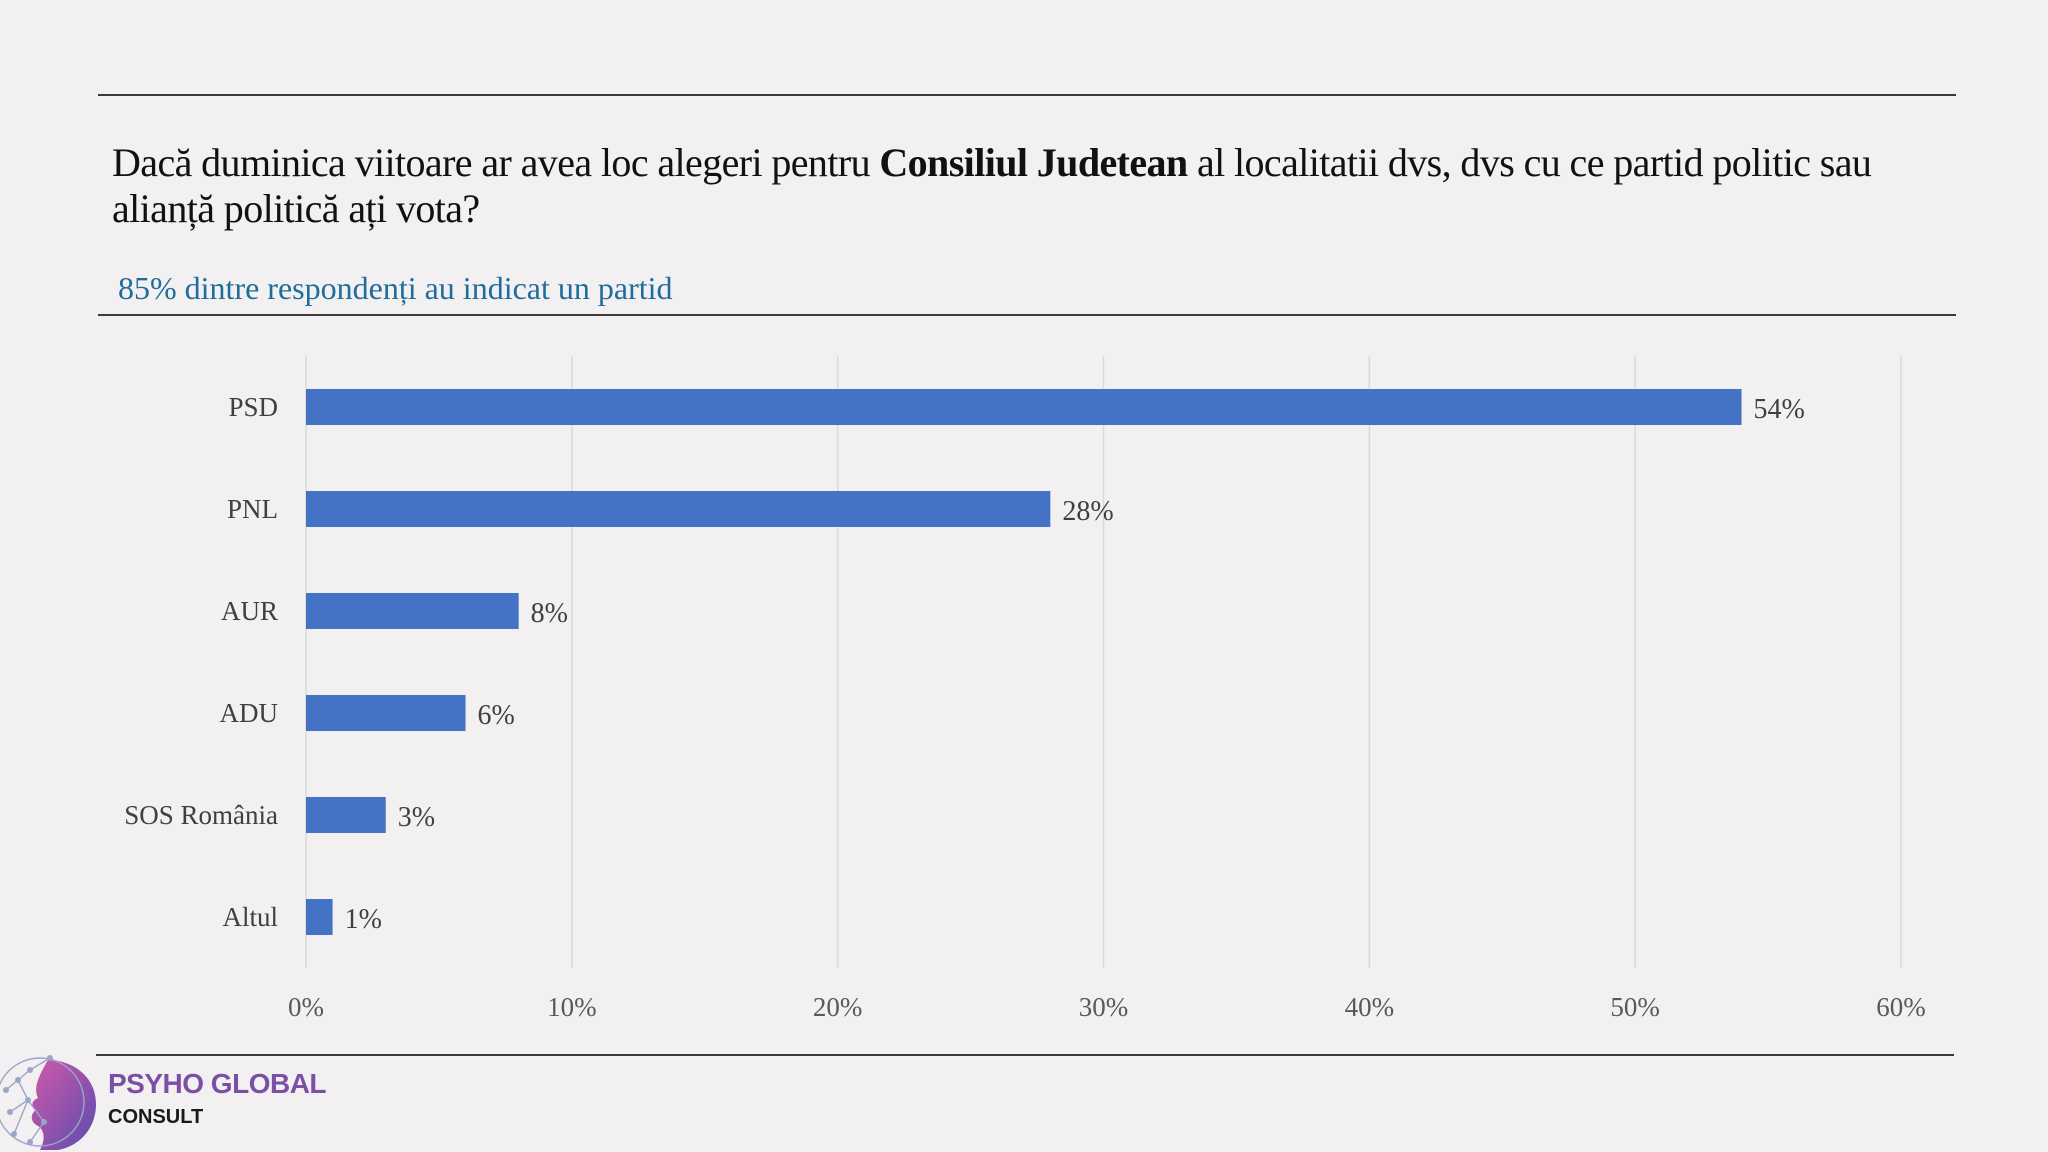 The height and width of the screenshot is (1152, 2048). I want to click on data-label: 8%, so click(549, 613).